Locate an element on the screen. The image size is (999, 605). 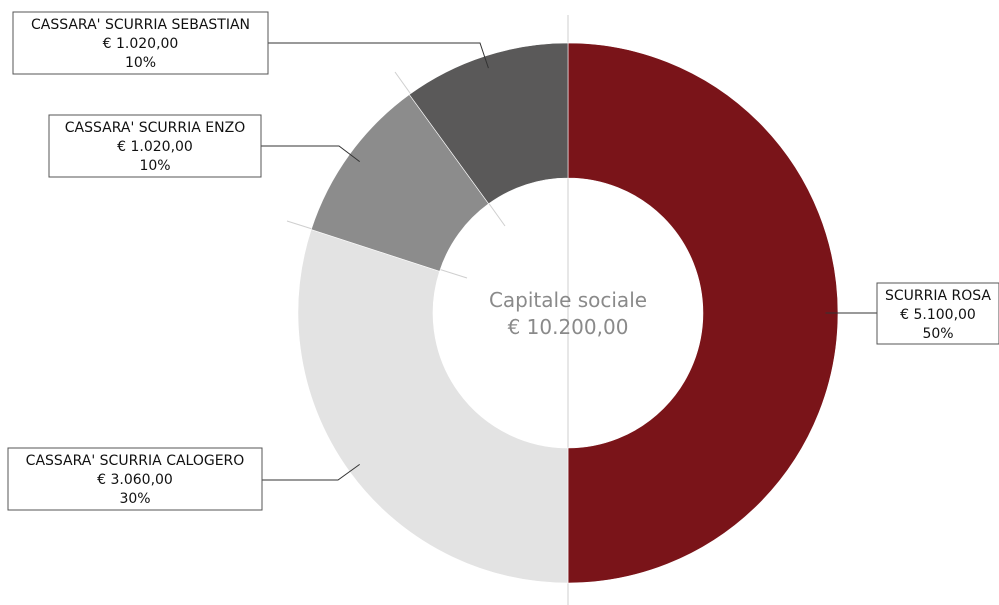
leader-line-cassara-scurria-sebastian is located at coordinates (378, 55).